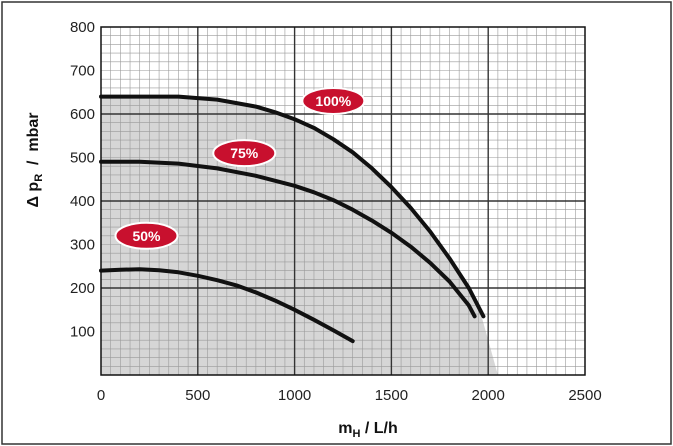  Describe the element at coordinates (197, 395) in the screenshot. I see `x-tick-label: 500` at that location.